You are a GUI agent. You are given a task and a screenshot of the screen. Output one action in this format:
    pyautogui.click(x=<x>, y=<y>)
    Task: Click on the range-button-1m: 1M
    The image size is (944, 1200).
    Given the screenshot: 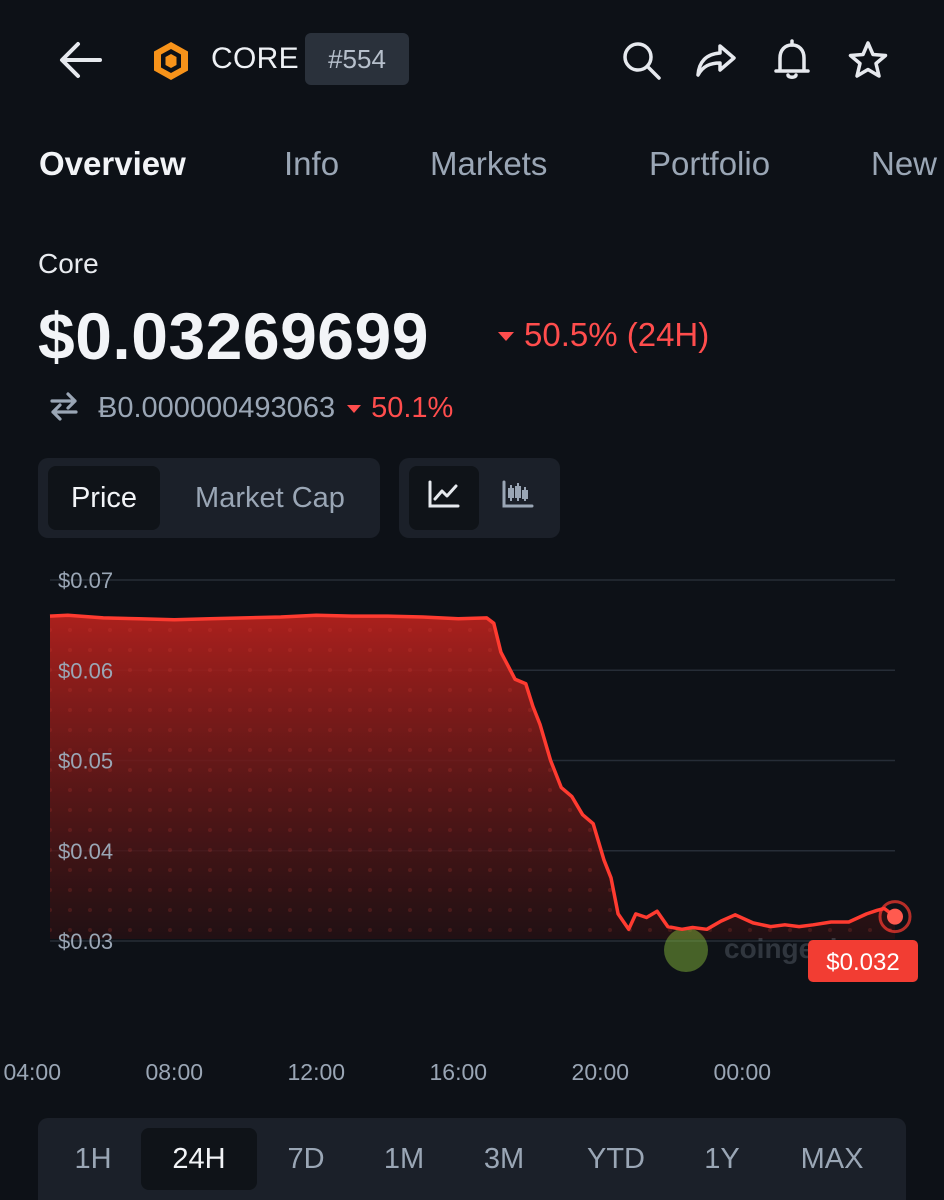 What is the action you would take?
    pyautogui.click(x=404, y=1159)
    